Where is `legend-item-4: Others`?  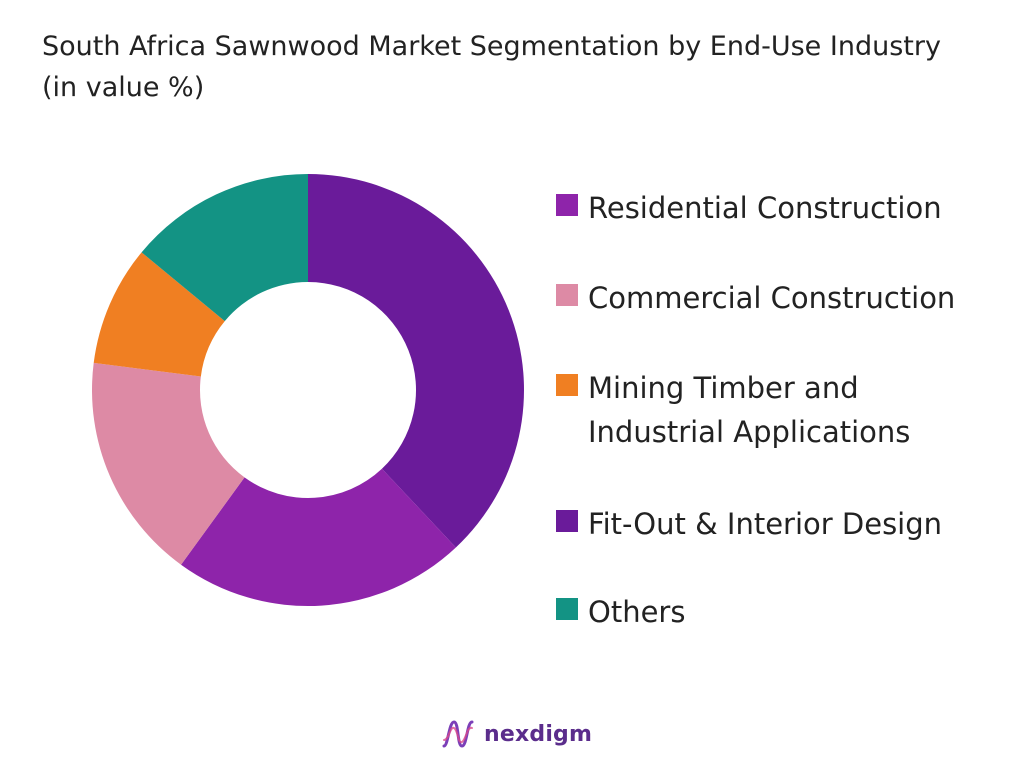
legend-item-4: Others is located at coordinates (620, 612).